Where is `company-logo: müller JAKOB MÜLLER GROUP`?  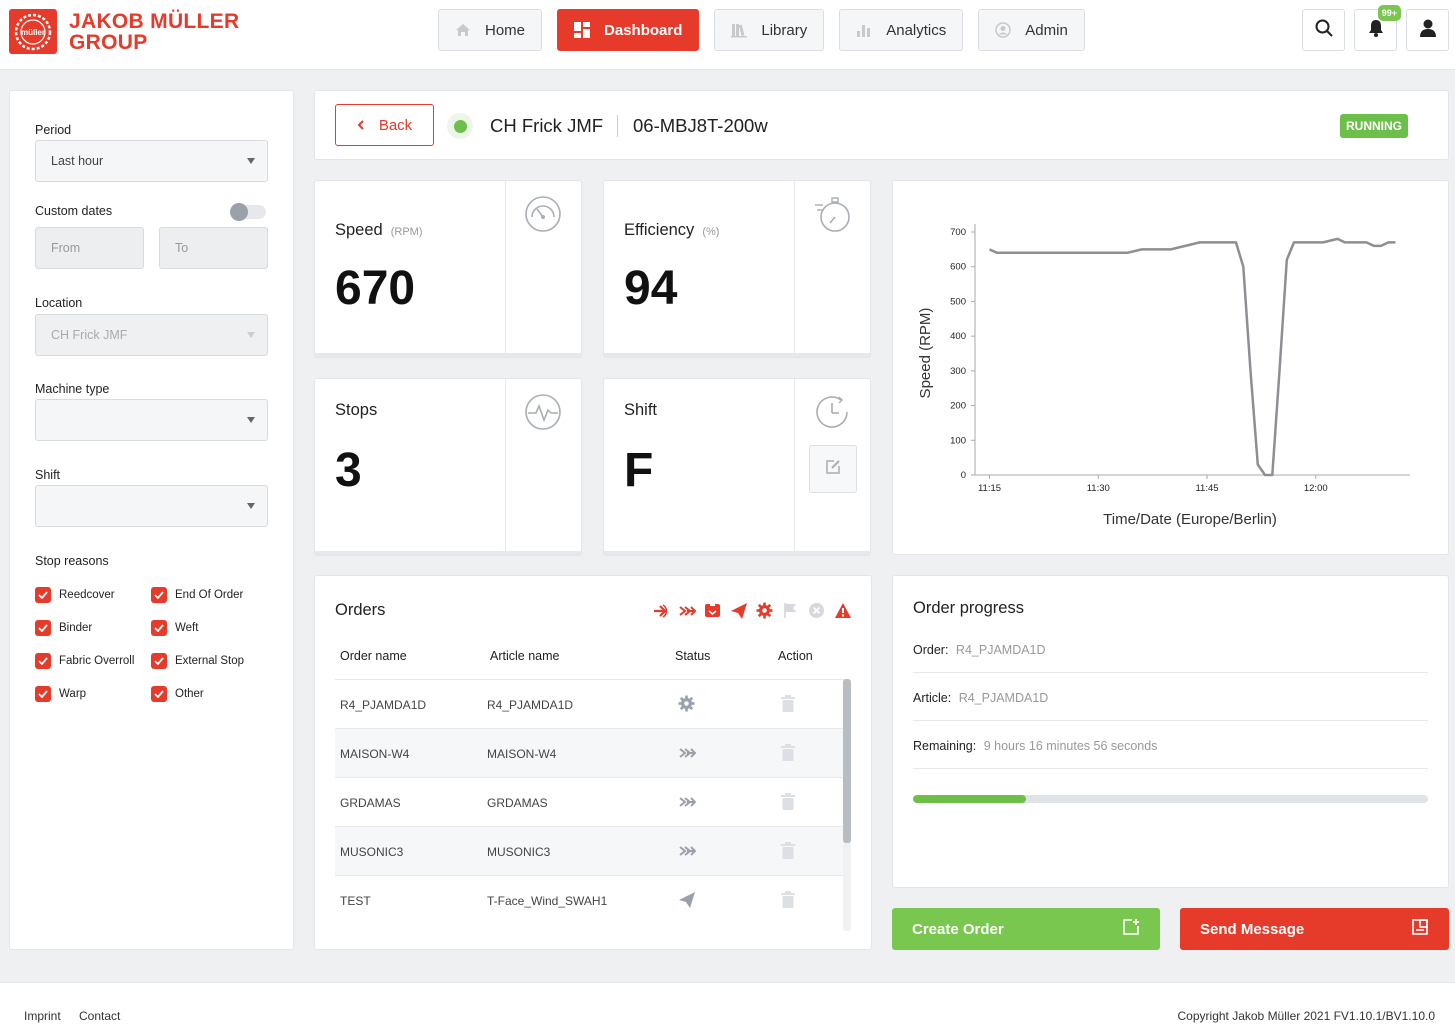
company-logo: müller JAKOB MÜLLER GROUP is located at coordinates (124, 31).